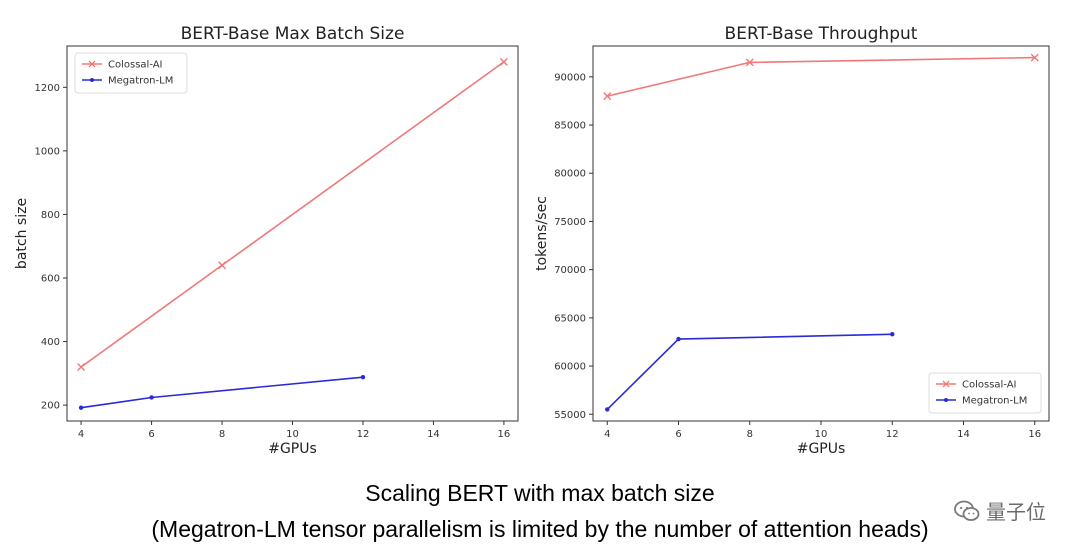 Image resolution: width=1080 pixels, height=559 pixels. Describe the element at coordinates (222, 392) in the screenshot. I see `chart1-series-line-megatron-lm` at that location.